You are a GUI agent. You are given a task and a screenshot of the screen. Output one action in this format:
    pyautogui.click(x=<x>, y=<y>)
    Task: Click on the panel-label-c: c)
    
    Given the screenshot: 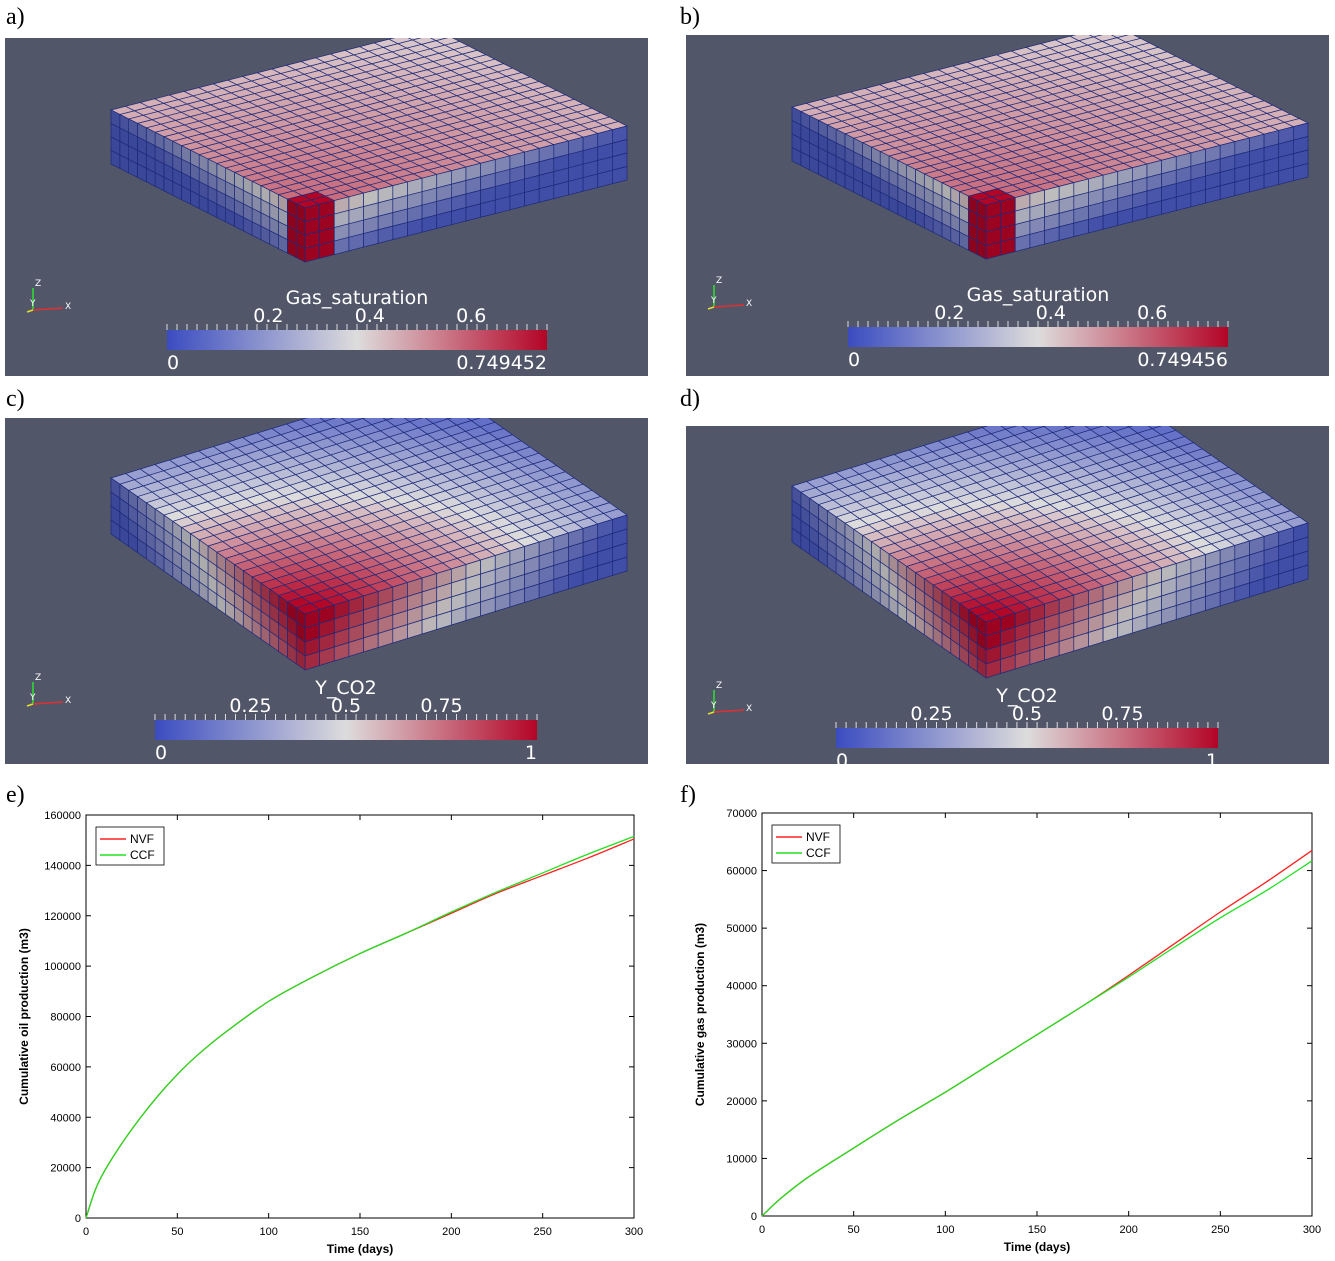 What is the action you would take?
    pyautogui.click(x=15, y=399)
    